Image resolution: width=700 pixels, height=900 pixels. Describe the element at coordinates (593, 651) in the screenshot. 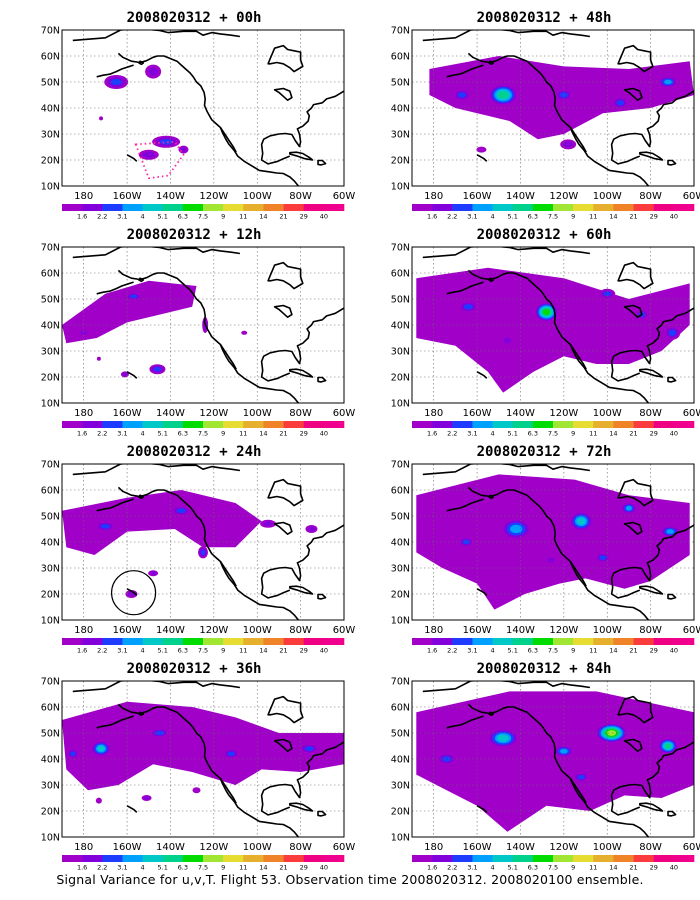

I see `colorbar-label: 11` at that location.